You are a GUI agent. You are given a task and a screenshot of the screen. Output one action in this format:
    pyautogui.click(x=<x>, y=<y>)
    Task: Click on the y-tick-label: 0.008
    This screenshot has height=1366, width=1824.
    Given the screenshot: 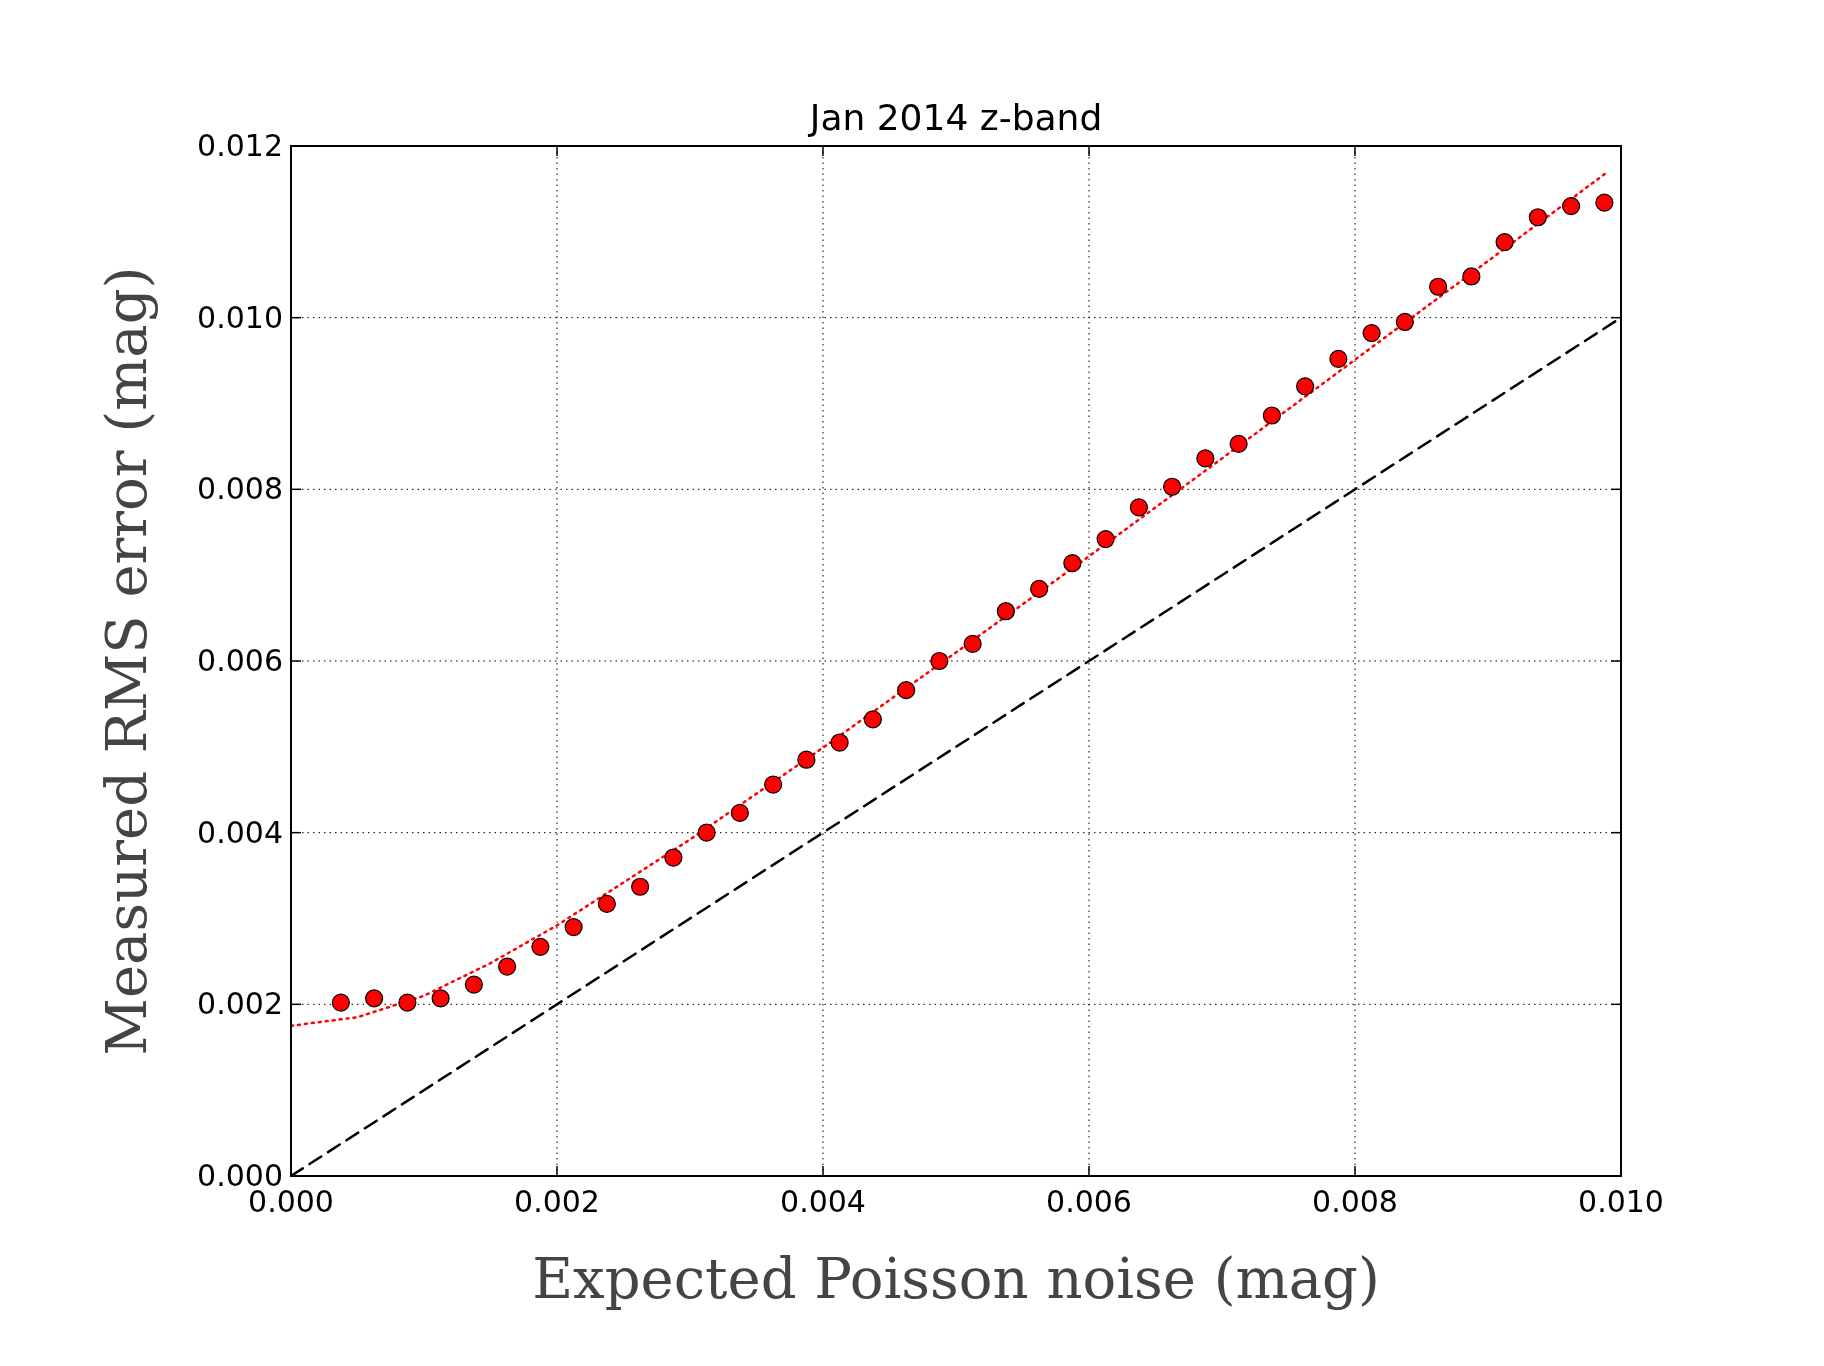 What is the action you would take?
    pyautogui.click(x=240, y=489)
    